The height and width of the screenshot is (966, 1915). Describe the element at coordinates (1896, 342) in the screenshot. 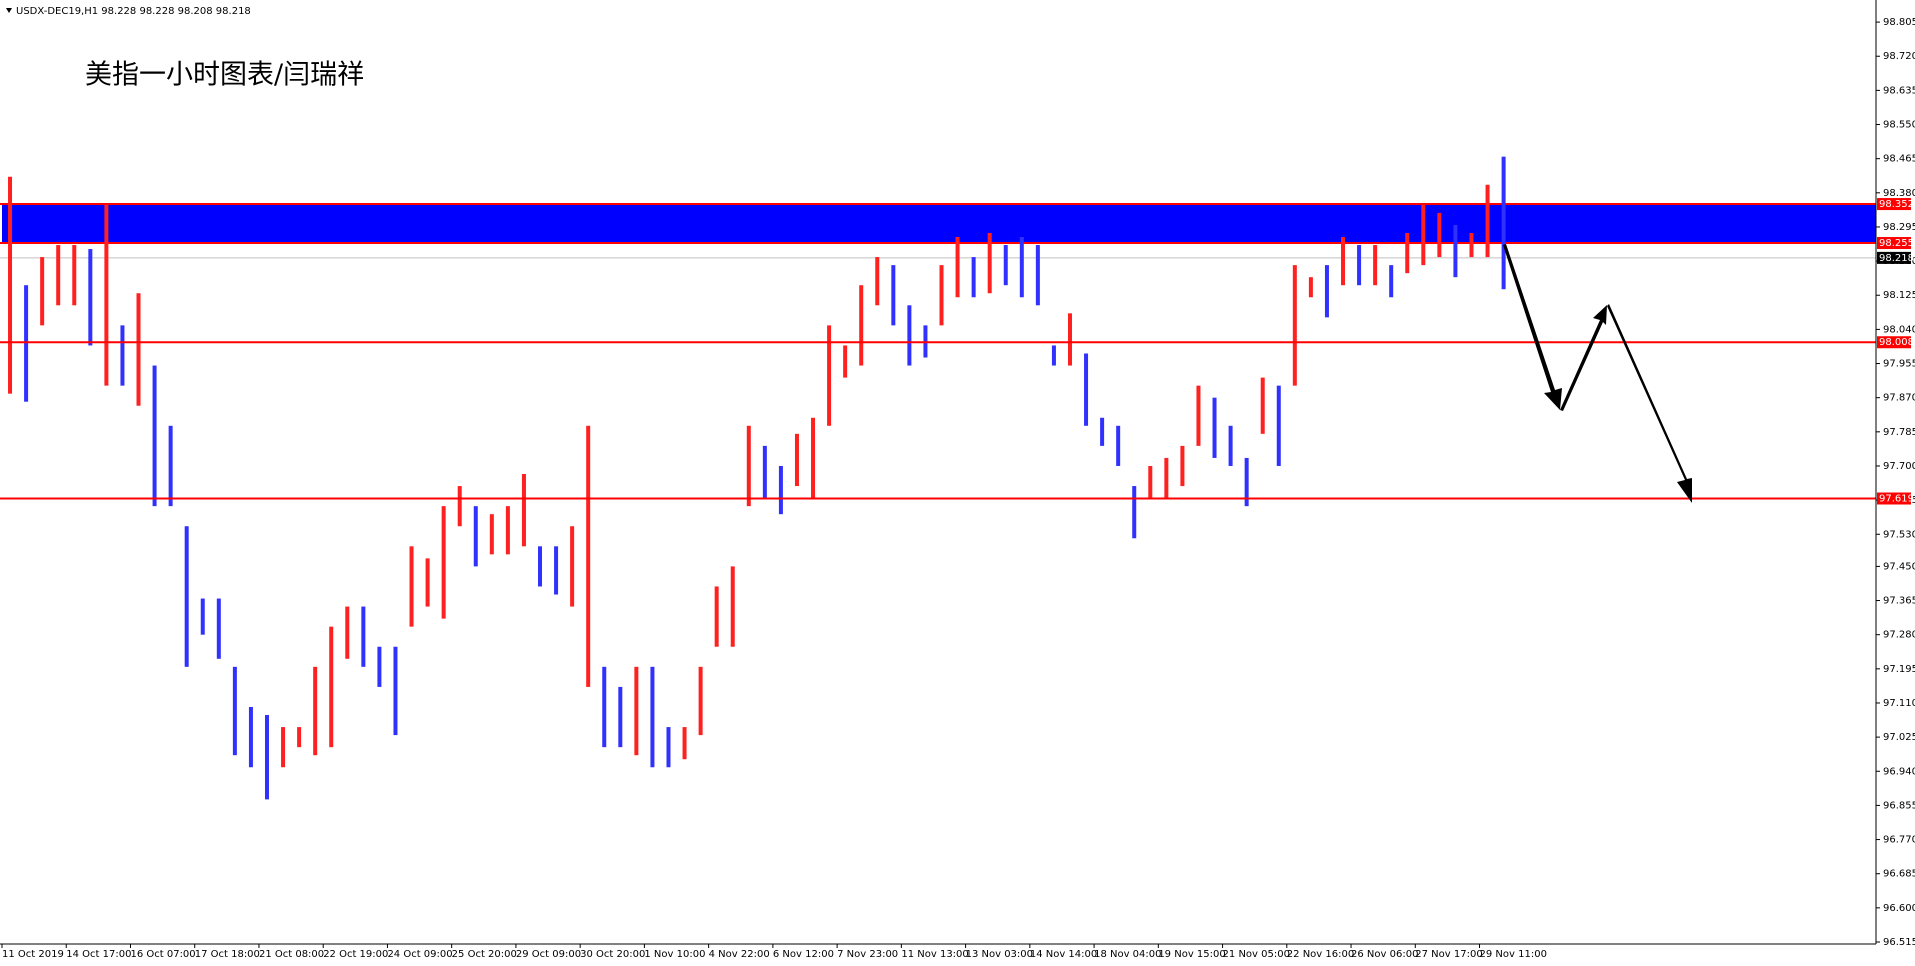

I see `level-tag: 98.008` at that location.